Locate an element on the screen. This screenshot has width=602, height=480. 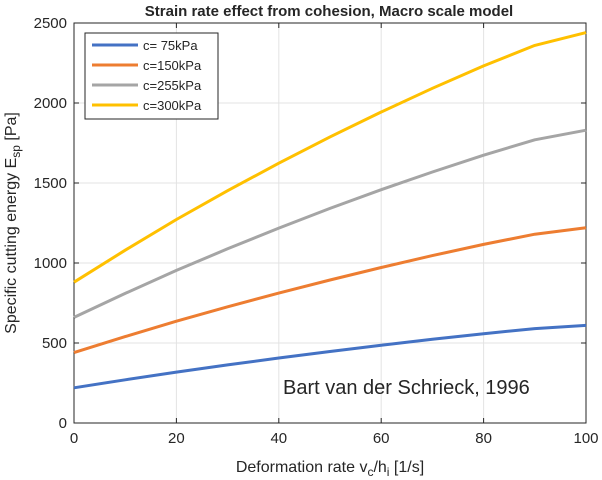
y-tick-label: 2500 is located at coordinates (50, 23).